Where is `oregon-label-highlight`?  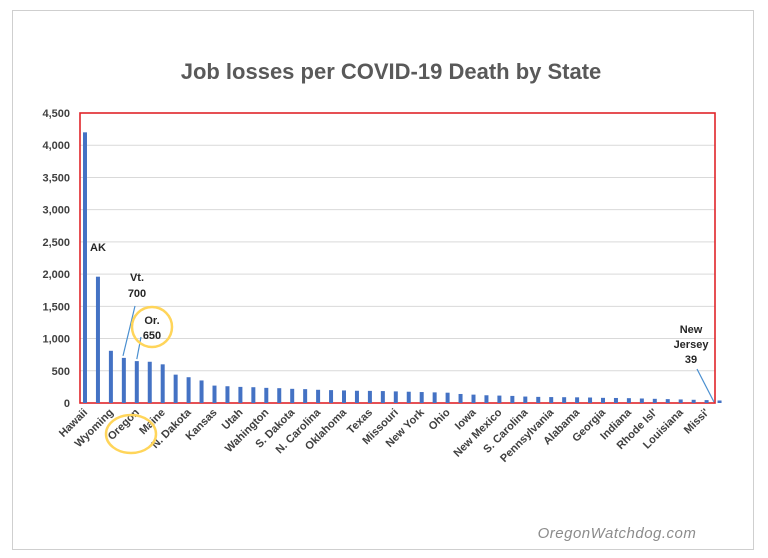 oregon-label-highlight is located at coordinates (131, 434).